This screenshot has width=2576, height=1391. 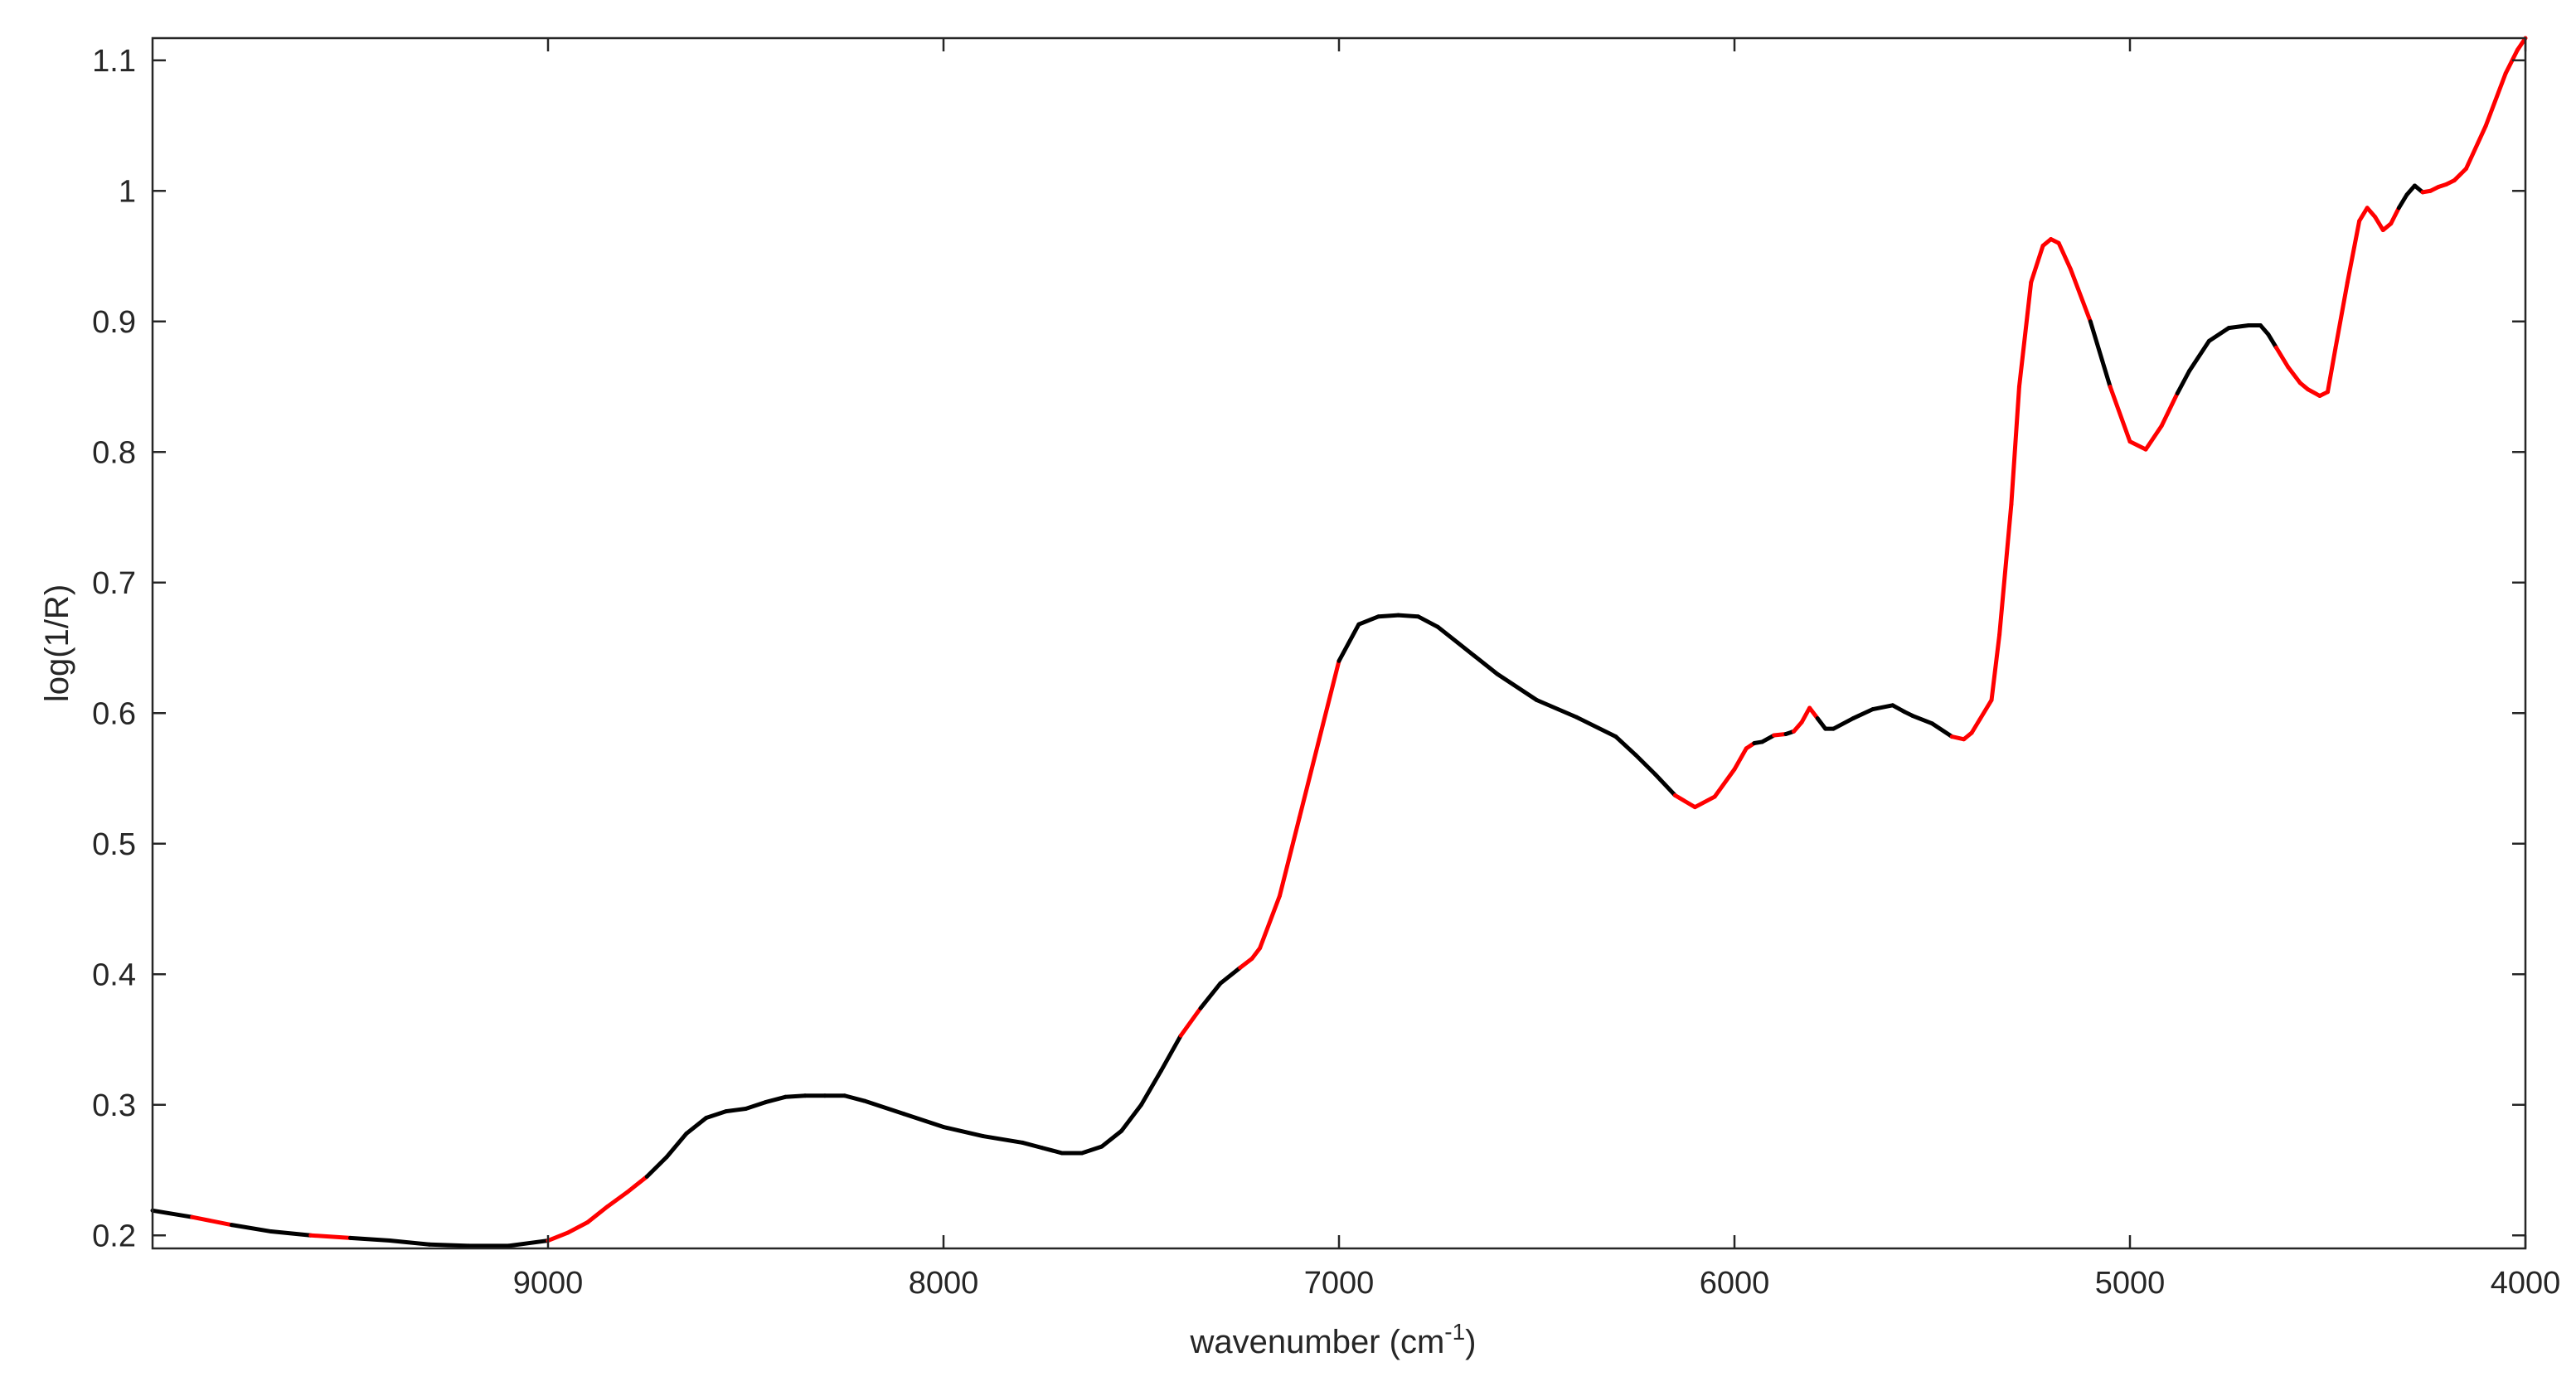 What do you see at coordinates (1333, 1339) in the screenshot?
I see `x-axis-label: wavenumber (cm-1)` at bounding box center [1333, 1339].